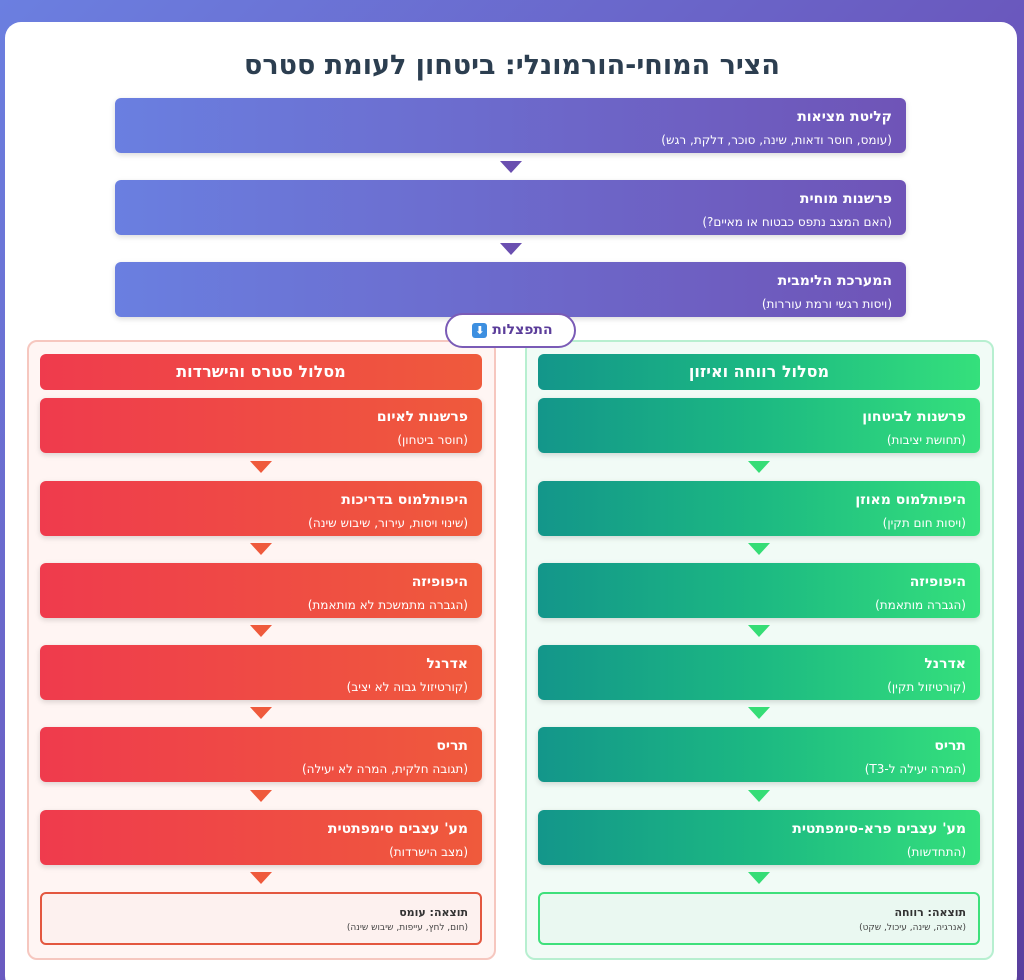 The image size is (1024, 980). Describe the element at coordinates (261, 372) in the screenshot. I see `stress-path-header: מסלול סטרס והישרדות` at that location.